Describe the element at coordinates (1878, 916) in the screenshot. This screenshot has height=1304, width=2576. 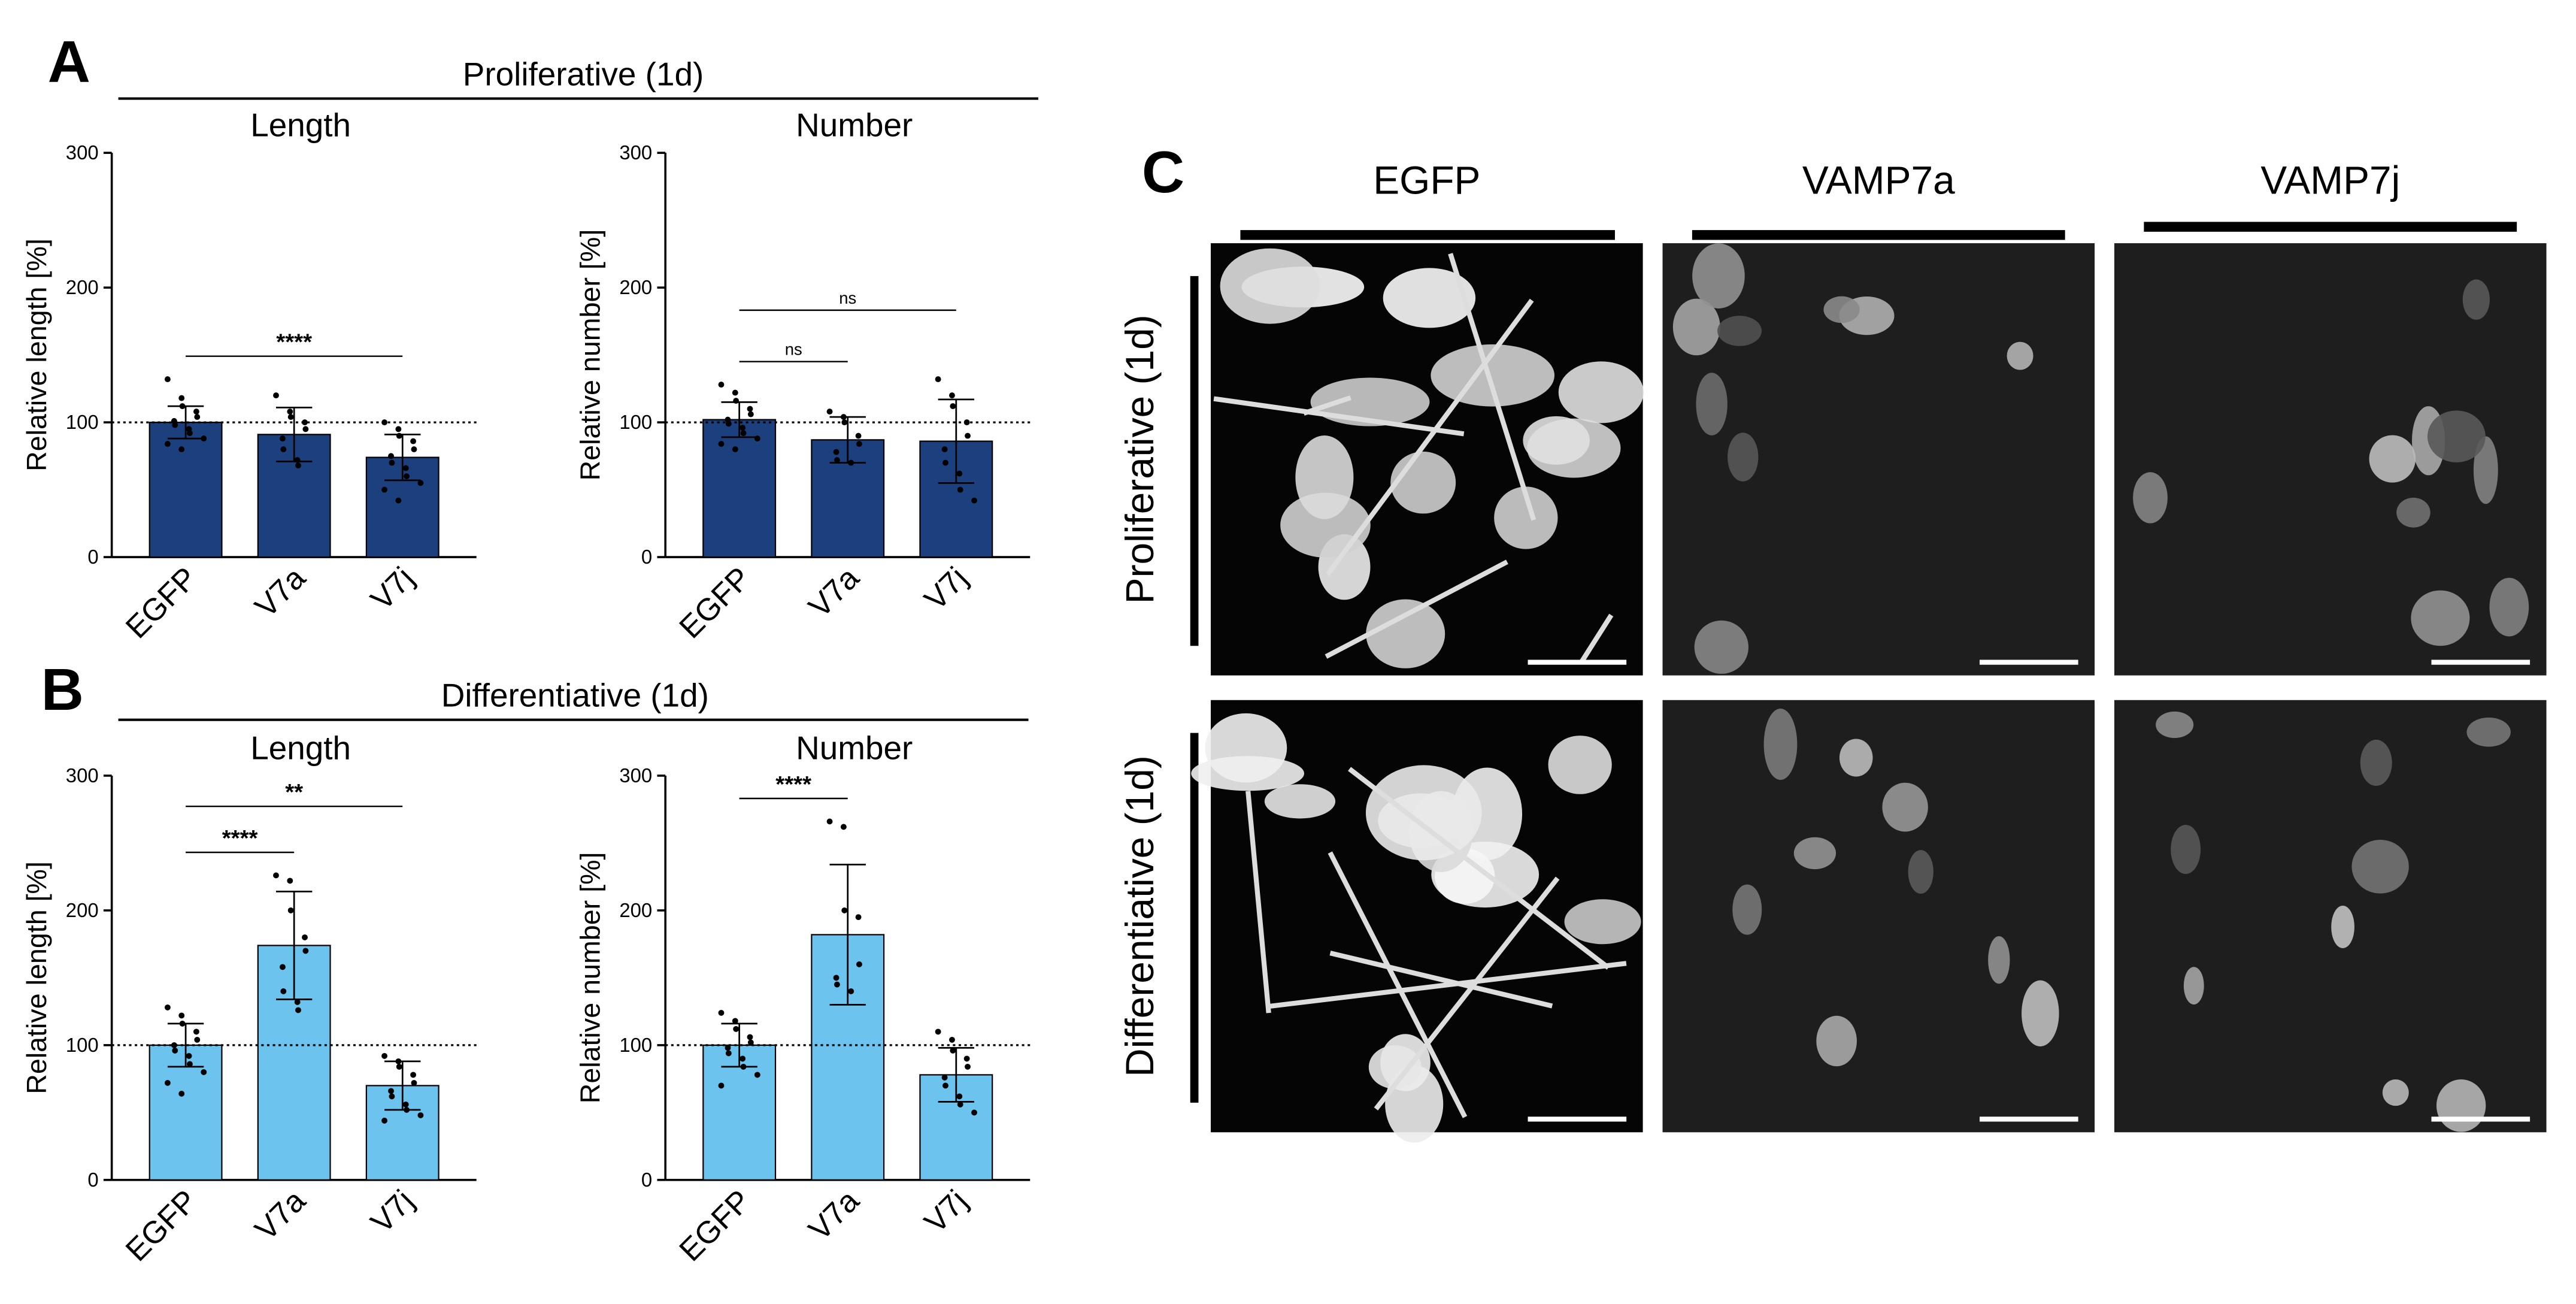
I see `micrograph-bg` at that location.